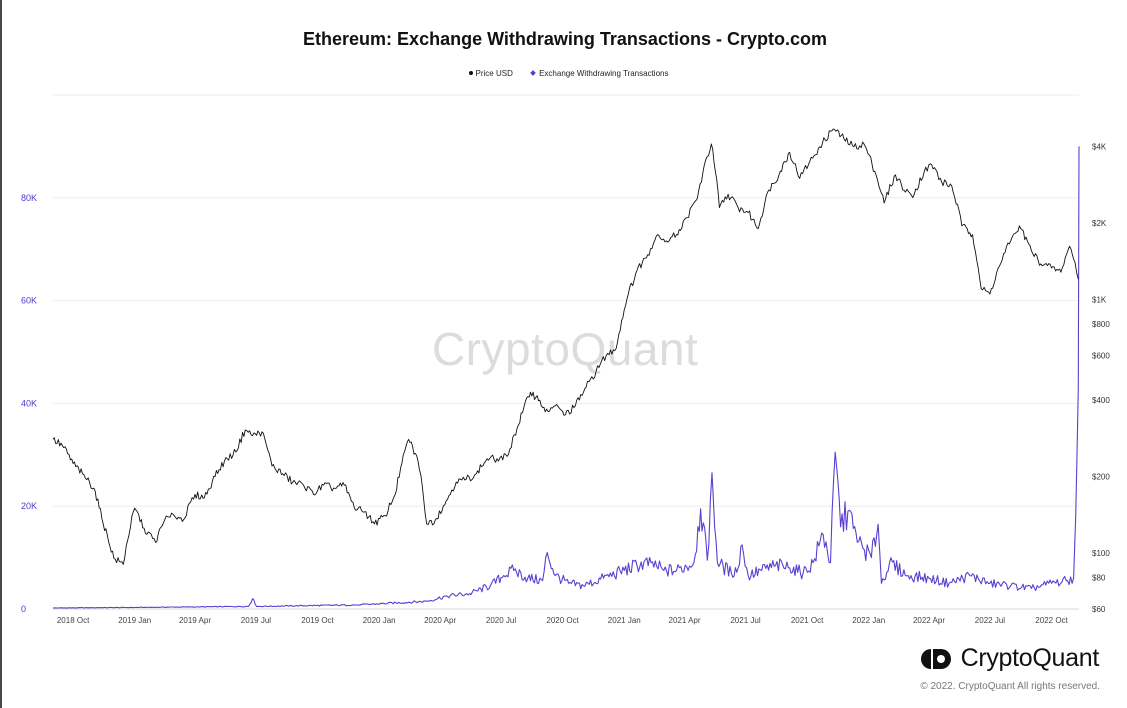 The height and width of the screenshot is (708, 1127). I want to click on x-axis-tick: 2021 Jul, so click(745, 620).